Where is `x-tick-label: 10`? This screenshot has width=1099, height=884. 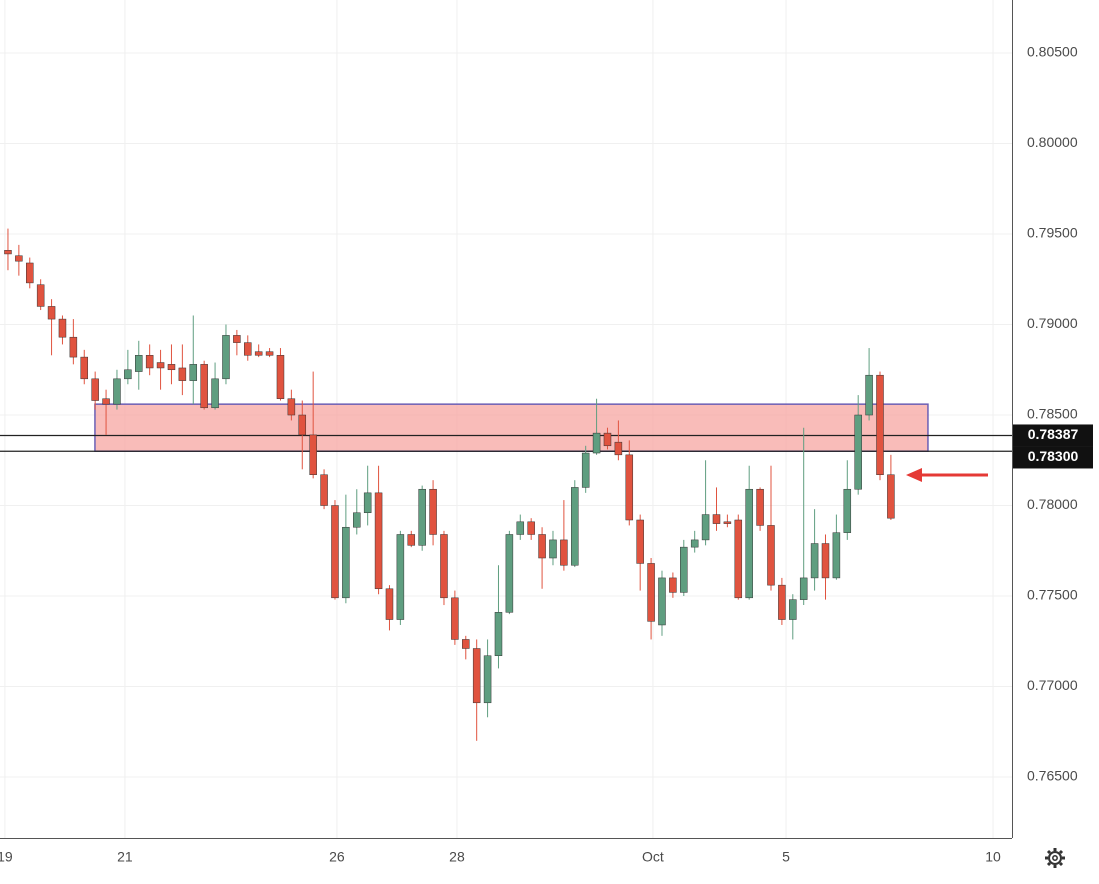
x-tick-label: 10 is located at coordinates (993, 857).